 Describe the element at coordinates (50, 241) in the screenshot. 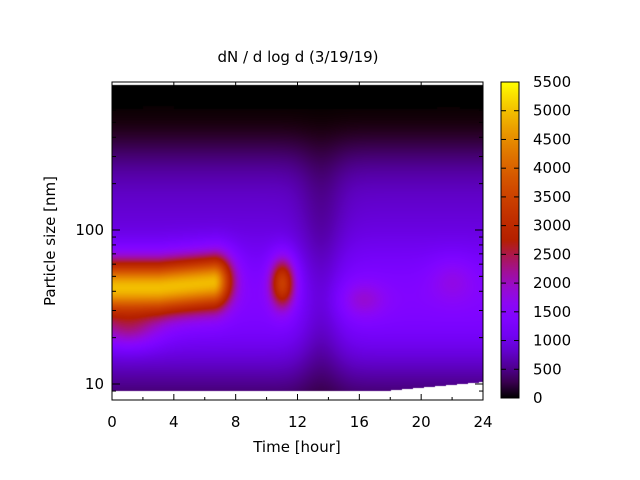

I see `y-axis-label: Particle size [nm]` at that location.